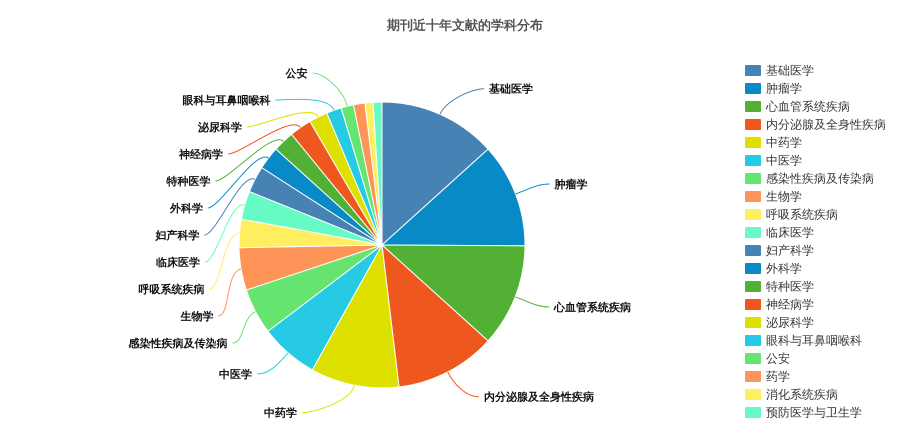 This screenshot has width=915, height=442. Describe the element at coordinates (188, 181) in the screenshot. I see `slice-label: 特种医学` at that location.